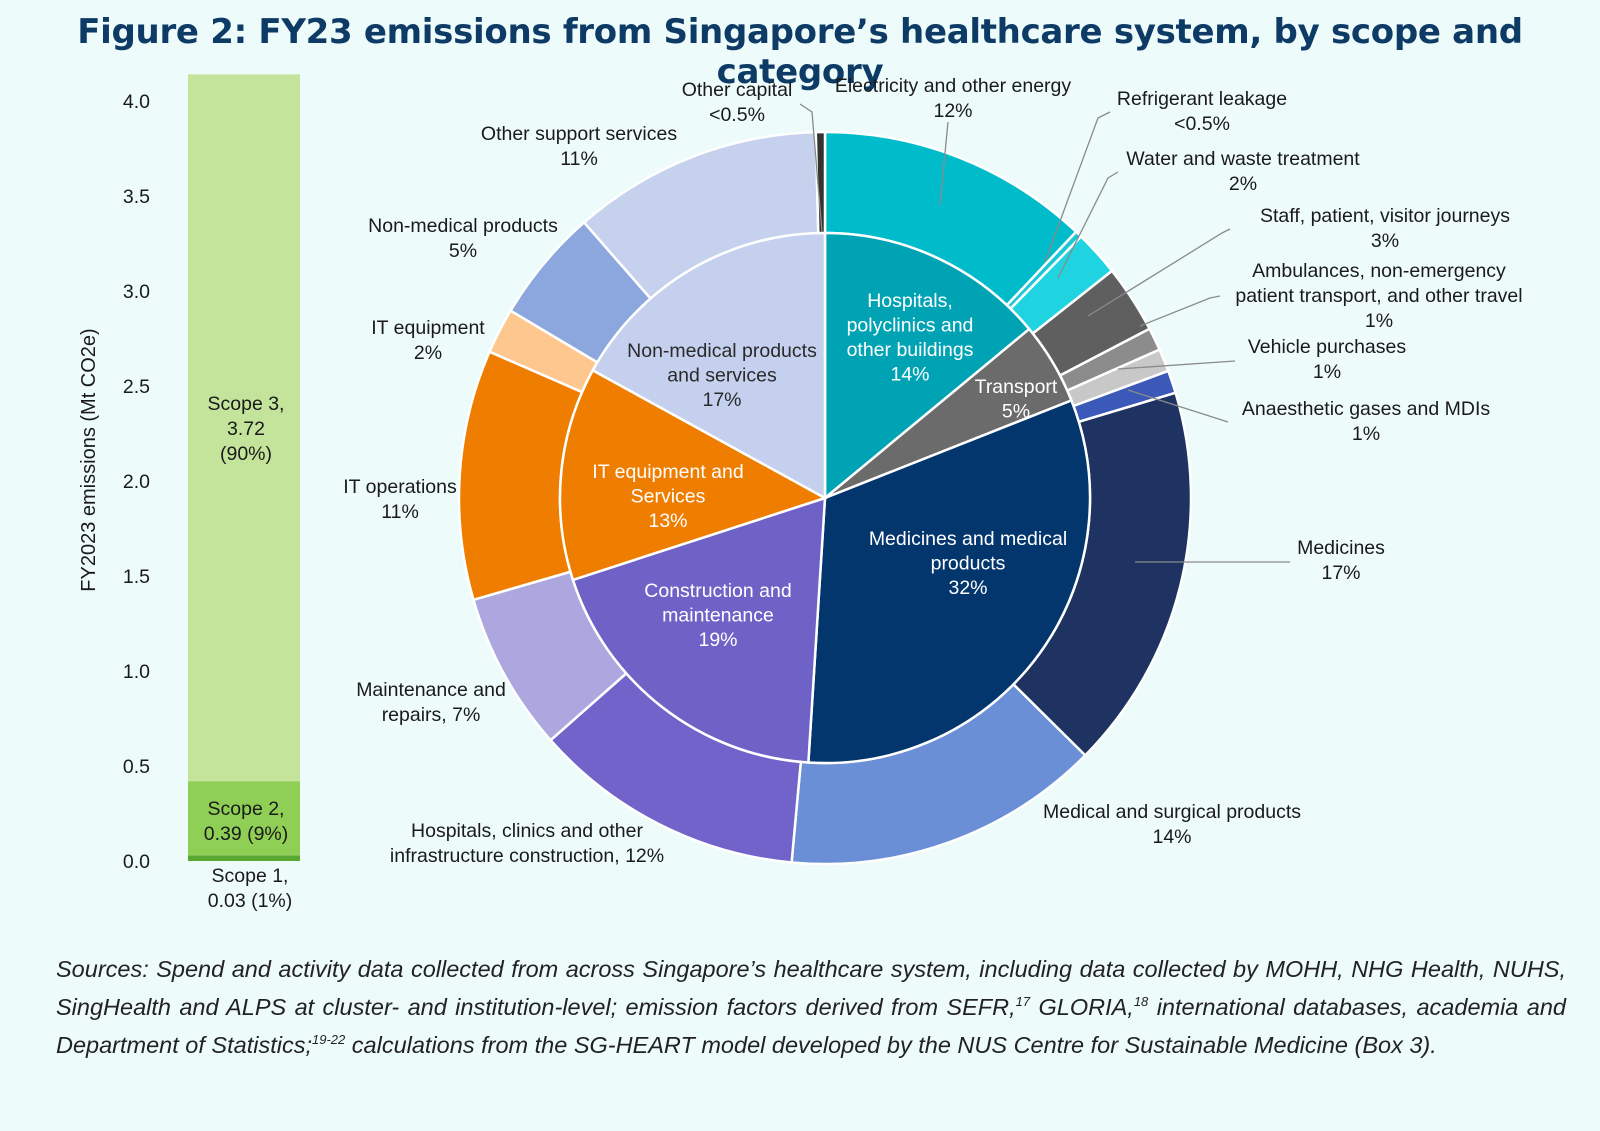 The image size is (1600, 1131). Describe the element at coordinates (400, 499) in the screenshot. I see `outer-label-it-operations: IT operations 11%` at that location.